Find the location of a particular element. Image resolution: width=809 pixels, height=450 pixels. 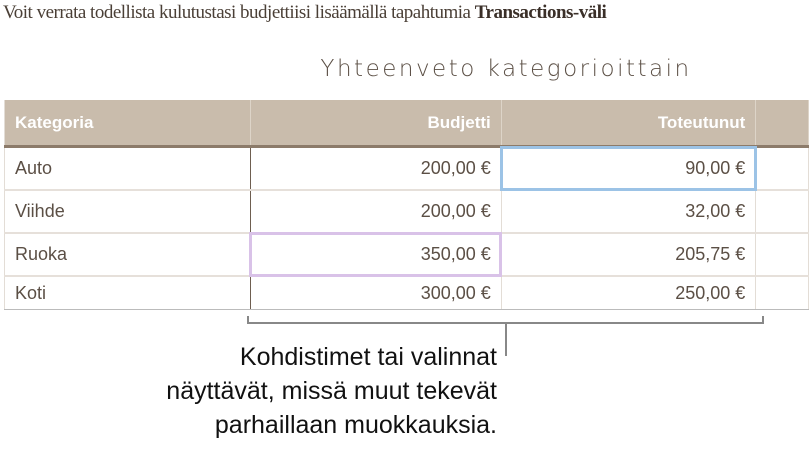

header-toteutunut: Toteutunut is located at coordinates (629, 124).